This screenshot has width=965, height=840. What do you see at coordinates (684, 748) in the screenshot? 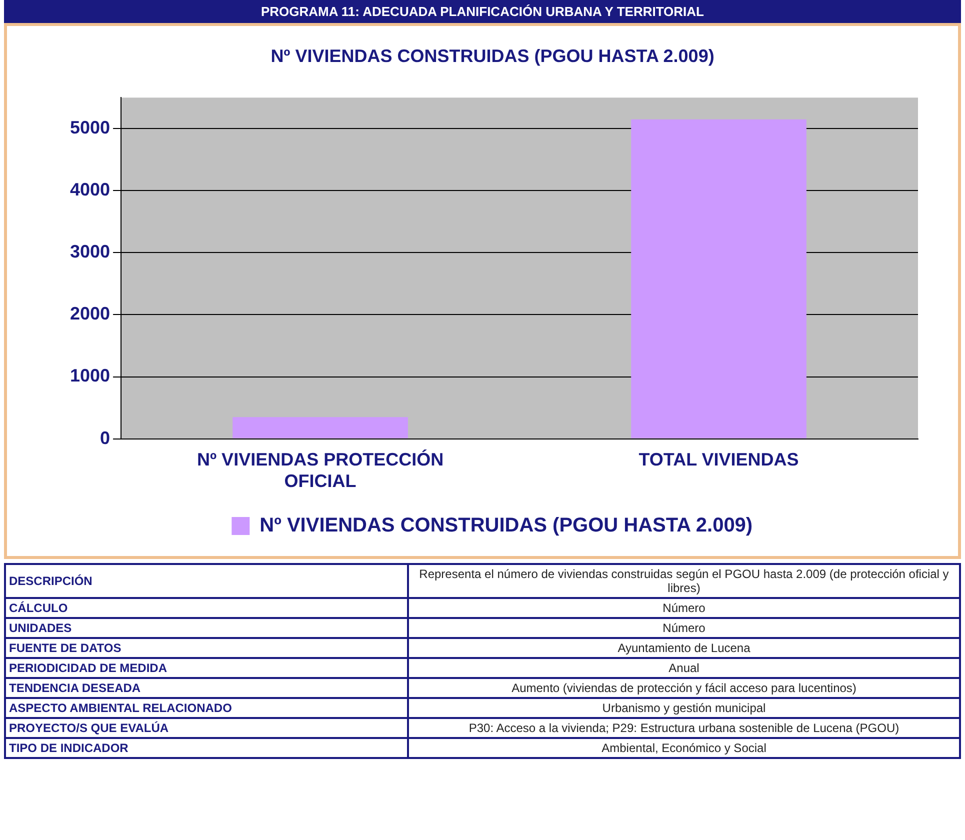
I see `text: Ambiental, Económico y Social` at bounding box center [684, 748].